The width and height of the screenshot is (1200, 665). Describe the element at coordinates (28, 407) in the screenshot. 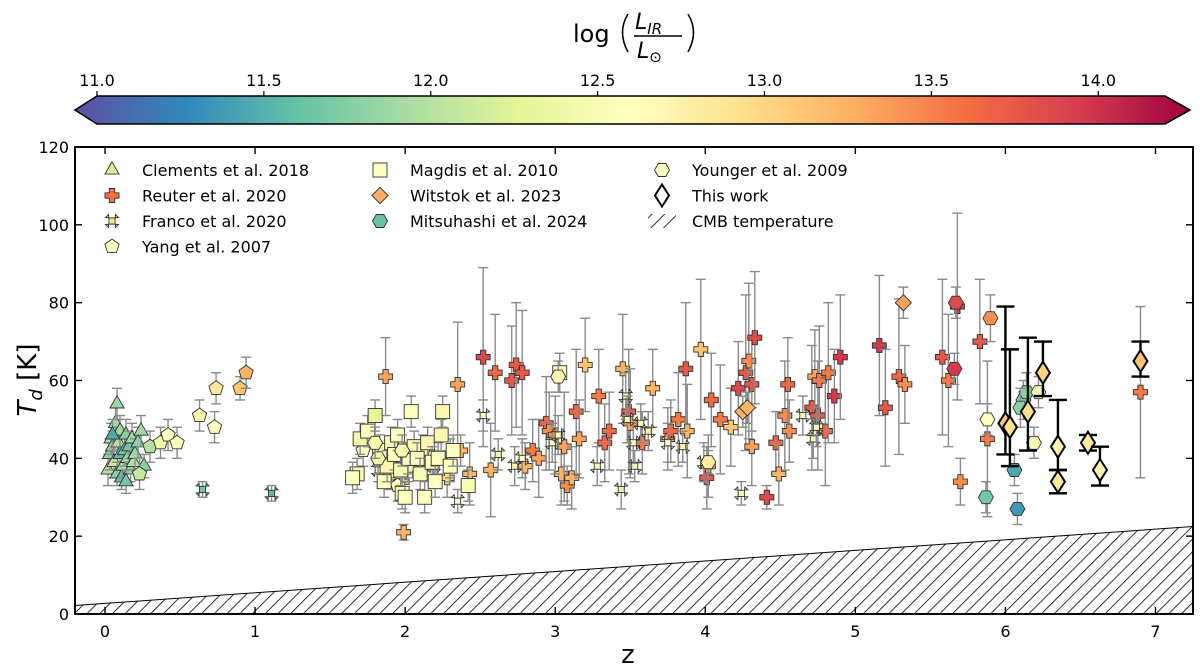

I see `y-axis-label-main: T` at that location.